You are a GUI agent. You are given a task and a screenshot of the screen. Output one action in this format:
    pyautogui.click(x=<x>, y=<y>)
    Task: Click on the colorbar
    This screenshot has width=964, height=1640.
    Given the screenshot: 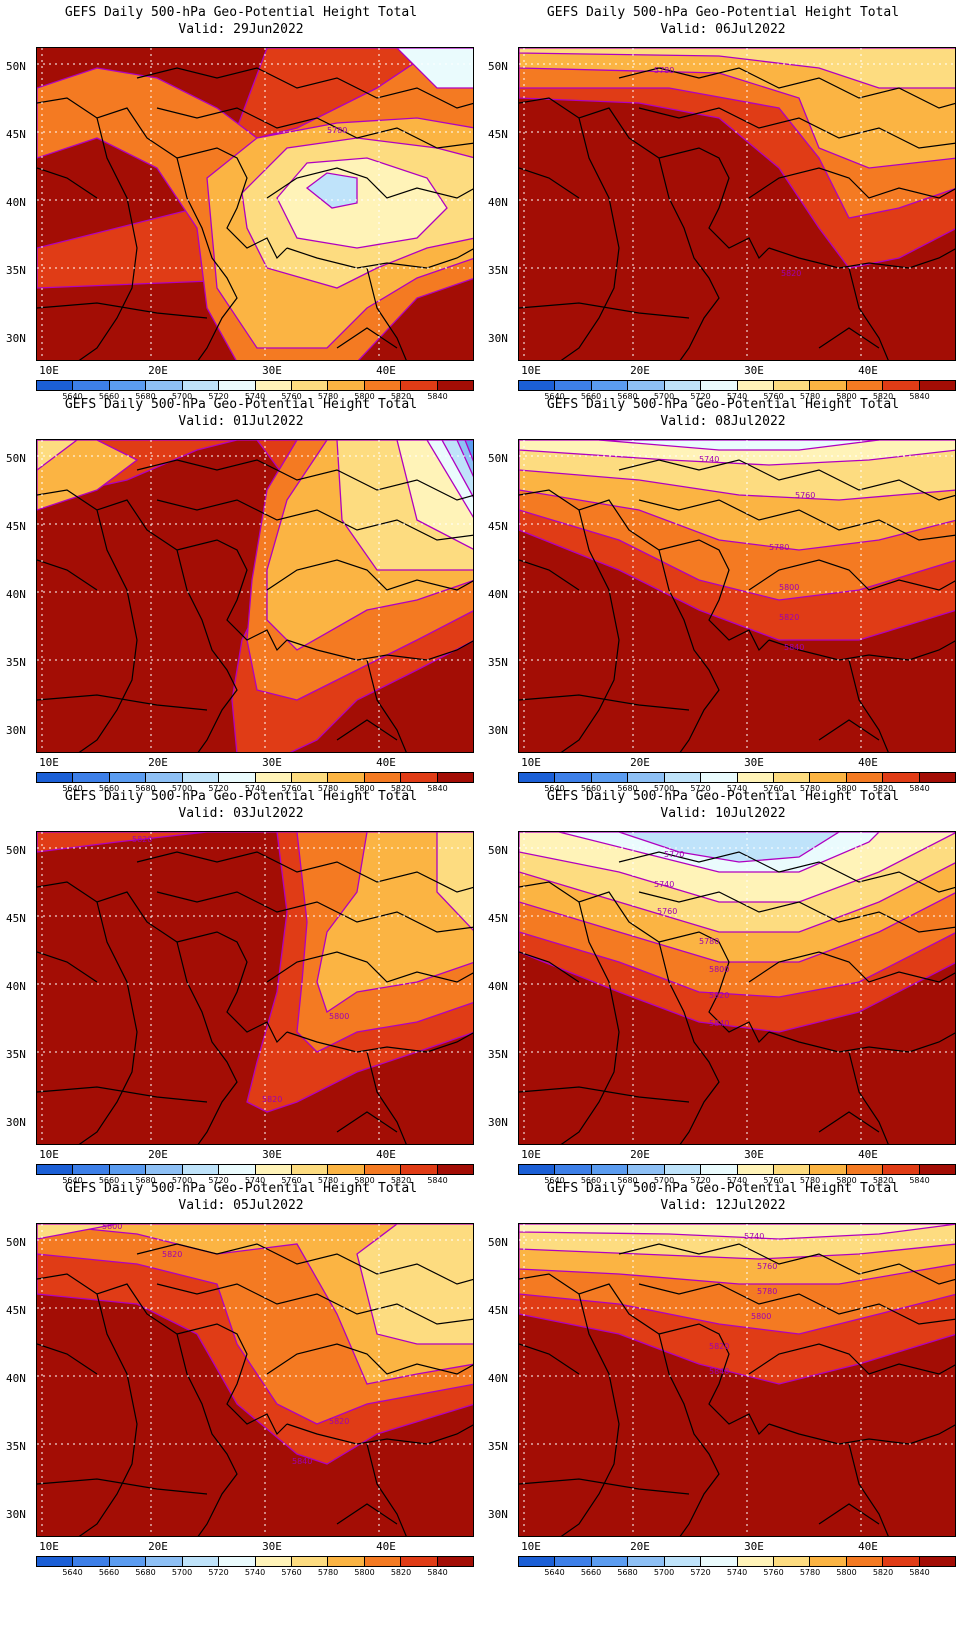 What is the action you would take?
    pyautogui.click(x=255, y=1561)
    